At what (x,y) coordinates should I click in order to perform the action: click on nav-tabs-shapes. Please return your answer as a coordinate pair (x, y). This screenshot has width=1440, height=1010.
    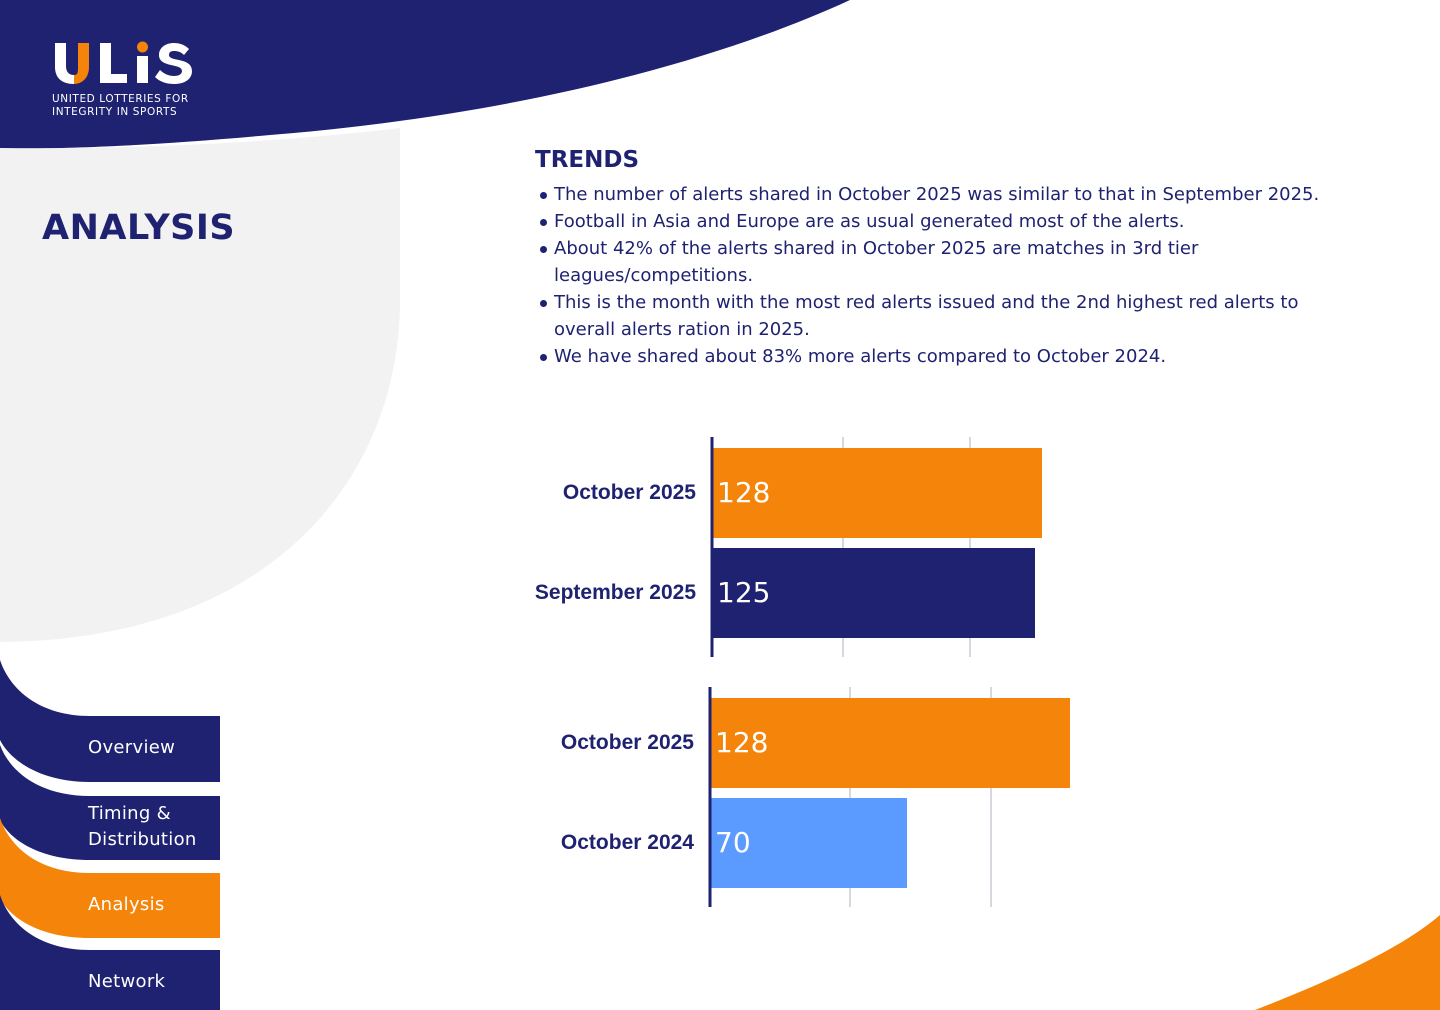
    Looking at the image, I should click on (110, 835).